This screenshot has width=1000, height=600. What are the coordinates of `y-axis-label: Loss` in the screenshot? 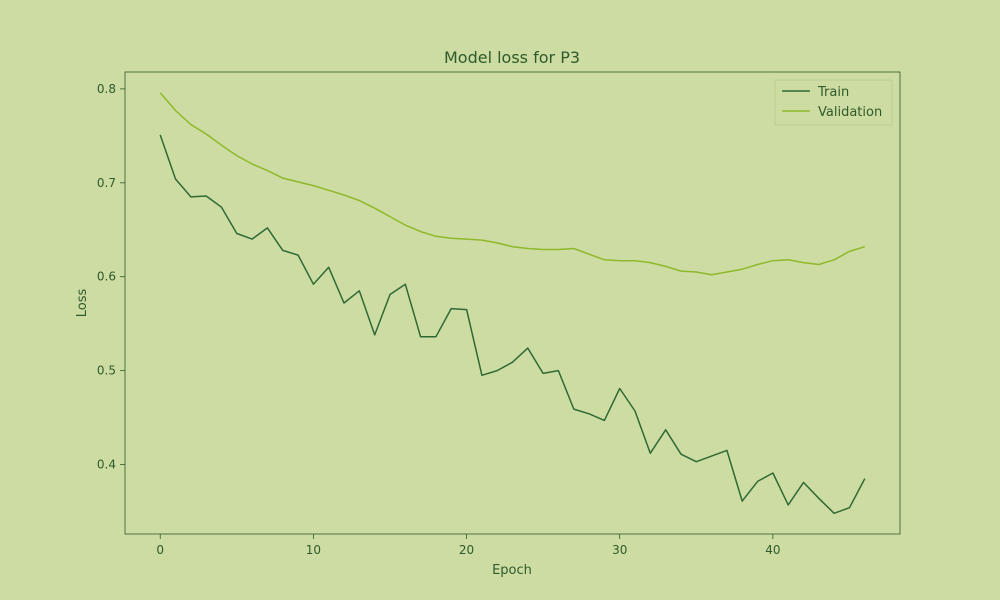 It's located at (82, 303).